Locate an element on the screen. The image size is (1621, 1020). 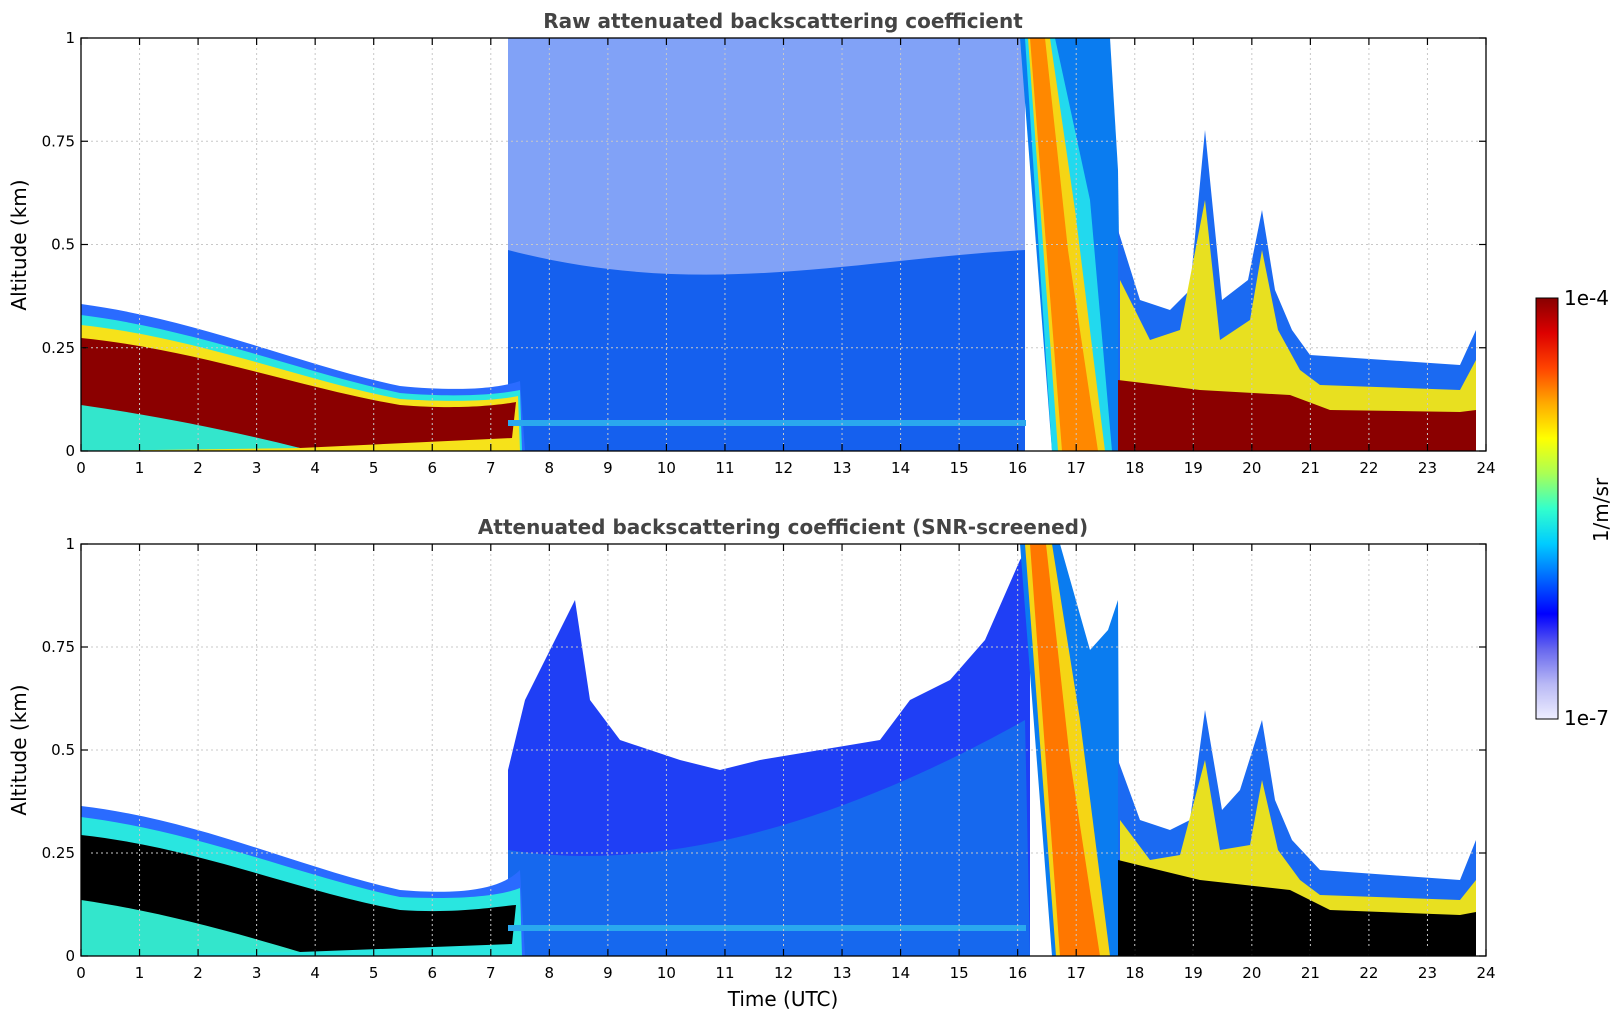
colorbar-unit-label: 1/m/sr is located at coordinates (1601, 509).